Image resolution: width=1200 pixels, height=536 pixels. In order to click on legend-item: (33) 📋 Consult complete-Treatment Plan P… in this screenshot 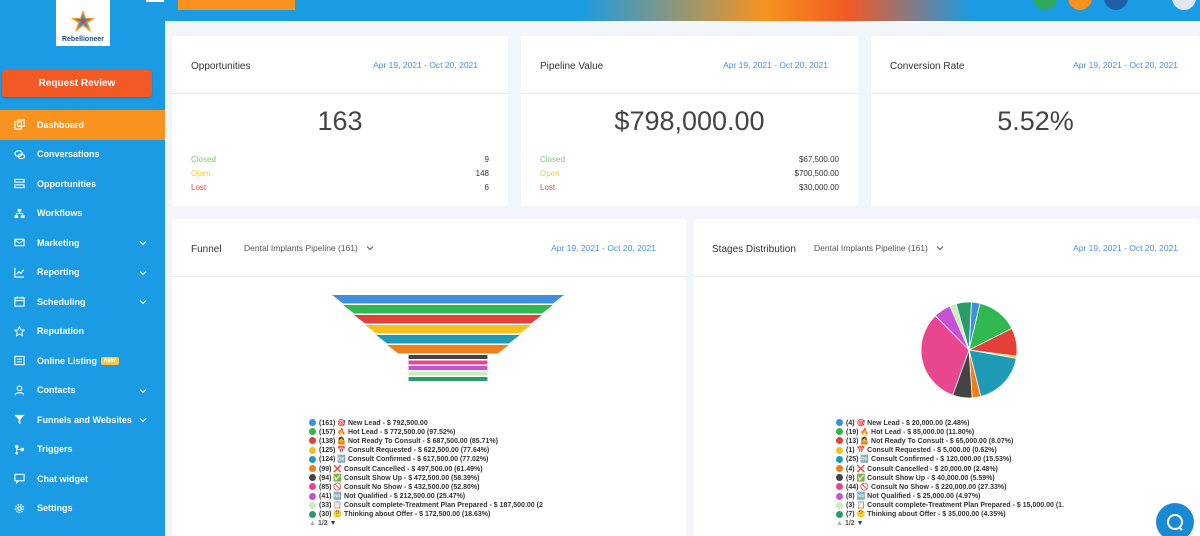, I will do `click(426, 505)`.